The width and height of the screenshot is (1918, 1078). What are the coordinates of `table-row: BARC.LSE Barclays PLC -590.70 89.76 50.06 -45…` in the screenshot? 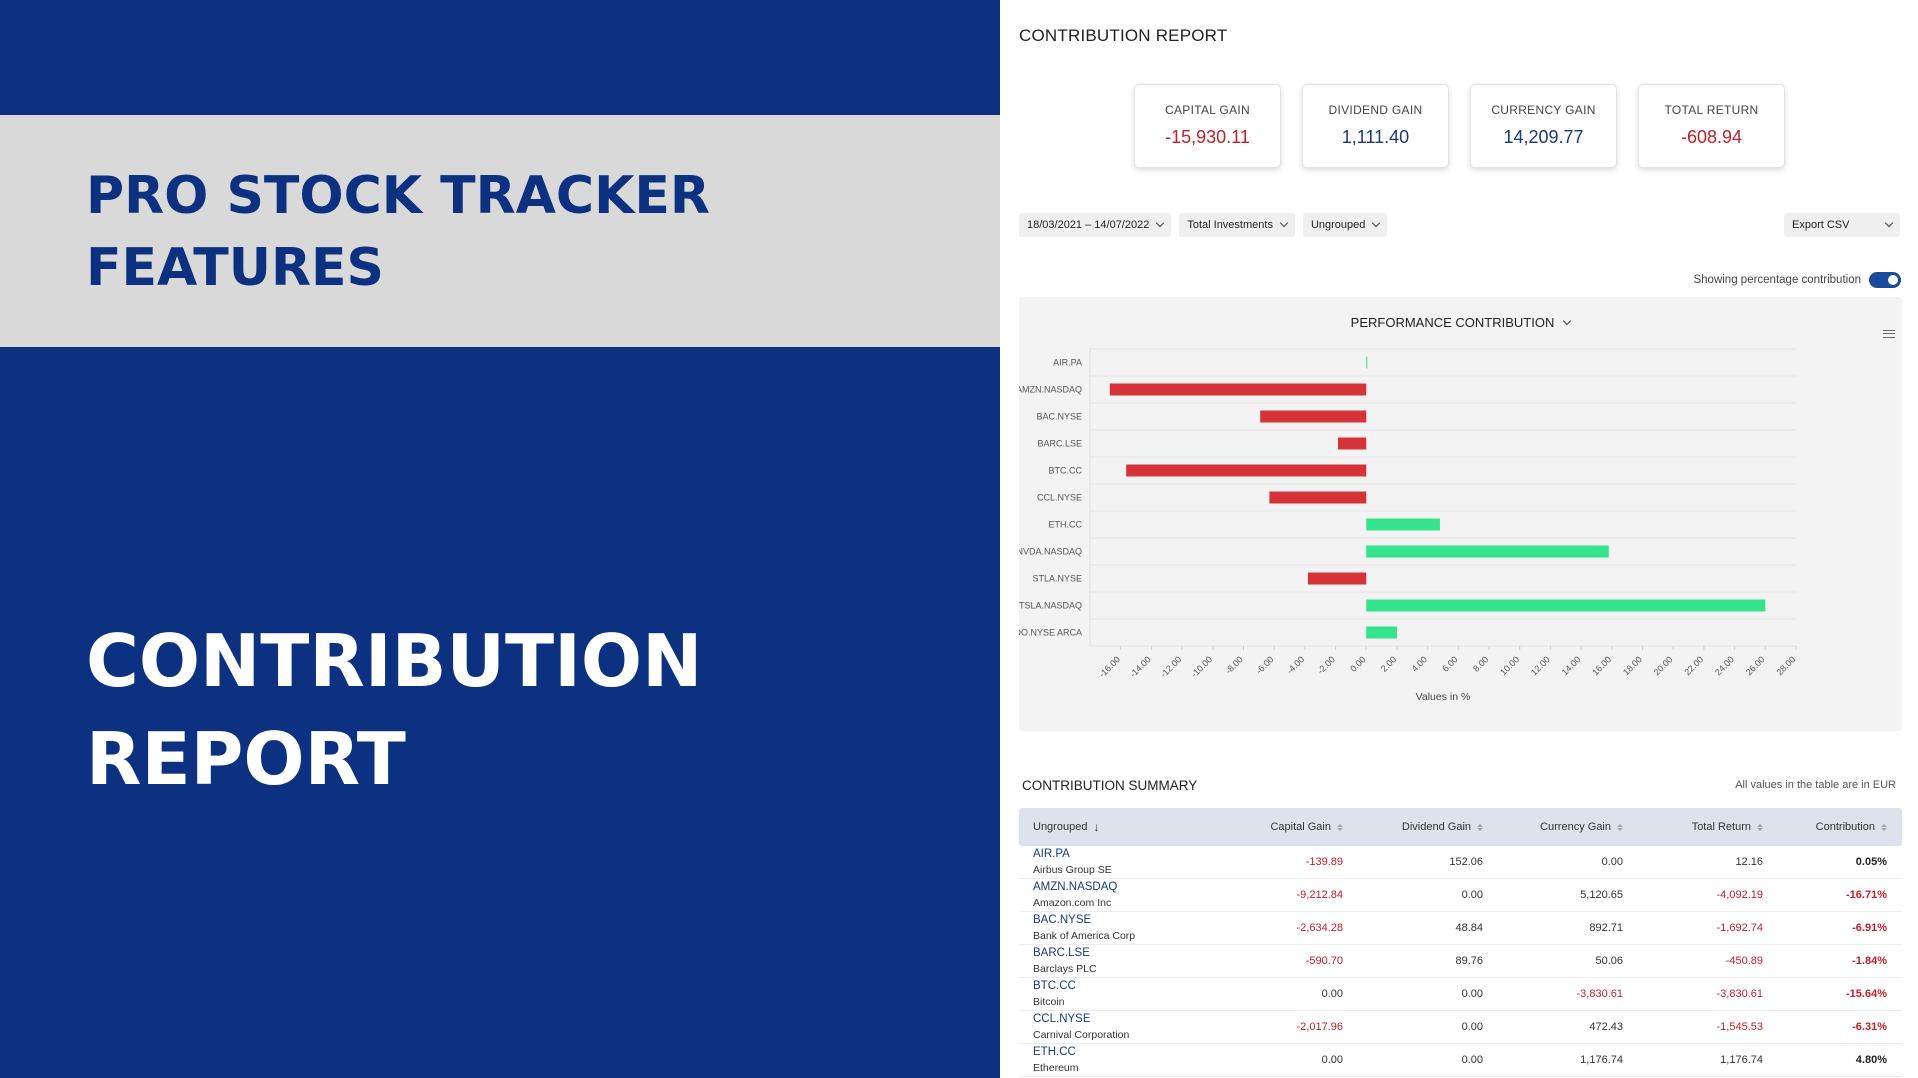 It's located at (1460, 961).